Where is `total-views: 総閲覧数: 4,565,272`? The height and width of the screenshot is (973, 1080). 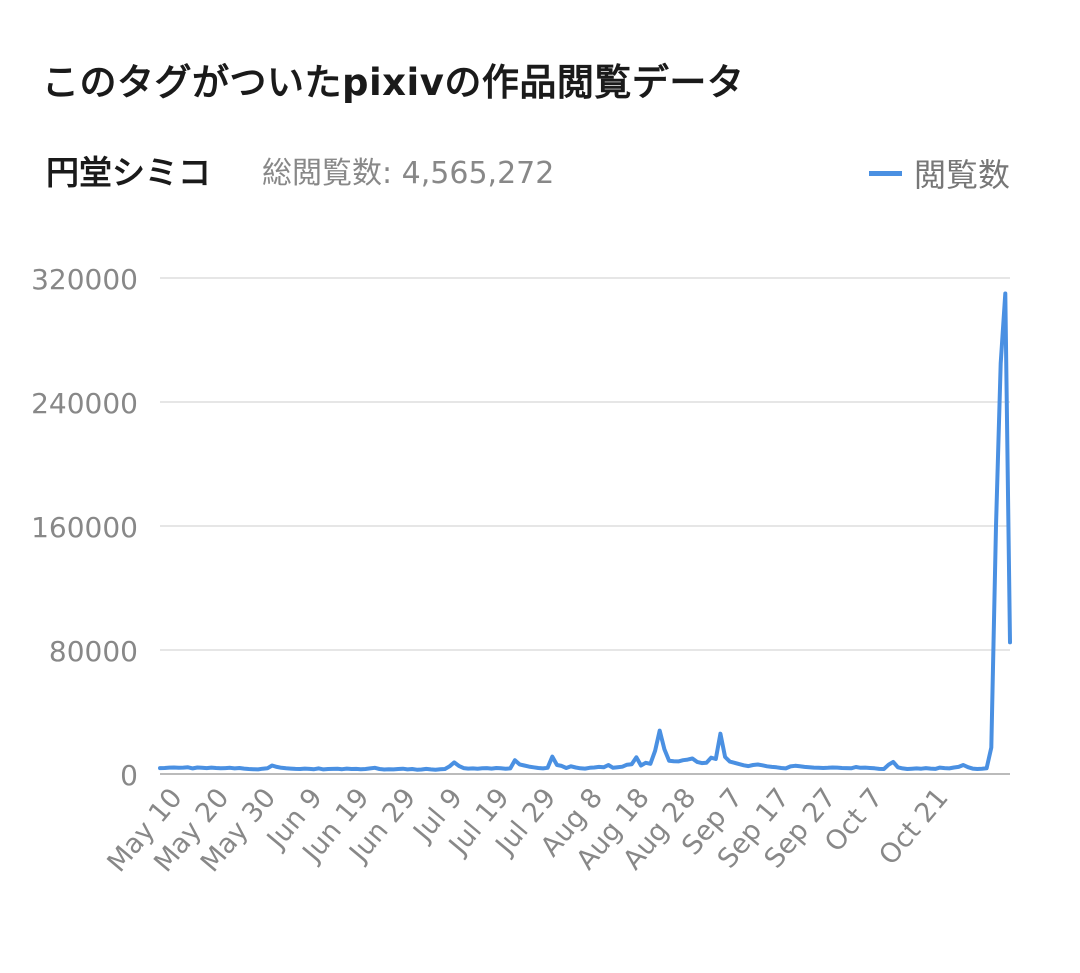
total-views: 総閲覧数: 4,565,272 is located at coordinates (408, 170).